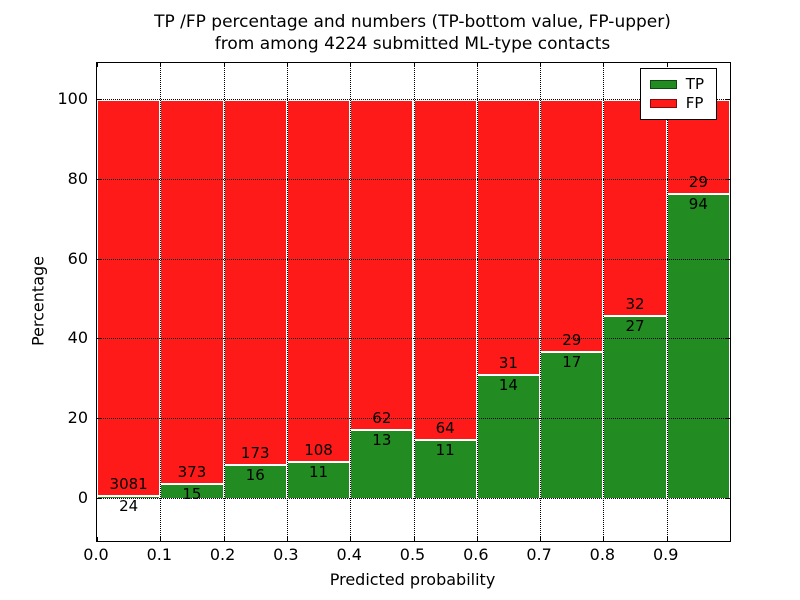 The width and height of the screenshot is (800, 600). What do you see at coordinates (508, 362) in the screenshot?
I see `fp-count-label-0.6: 31` at bounding box center [508, 362].